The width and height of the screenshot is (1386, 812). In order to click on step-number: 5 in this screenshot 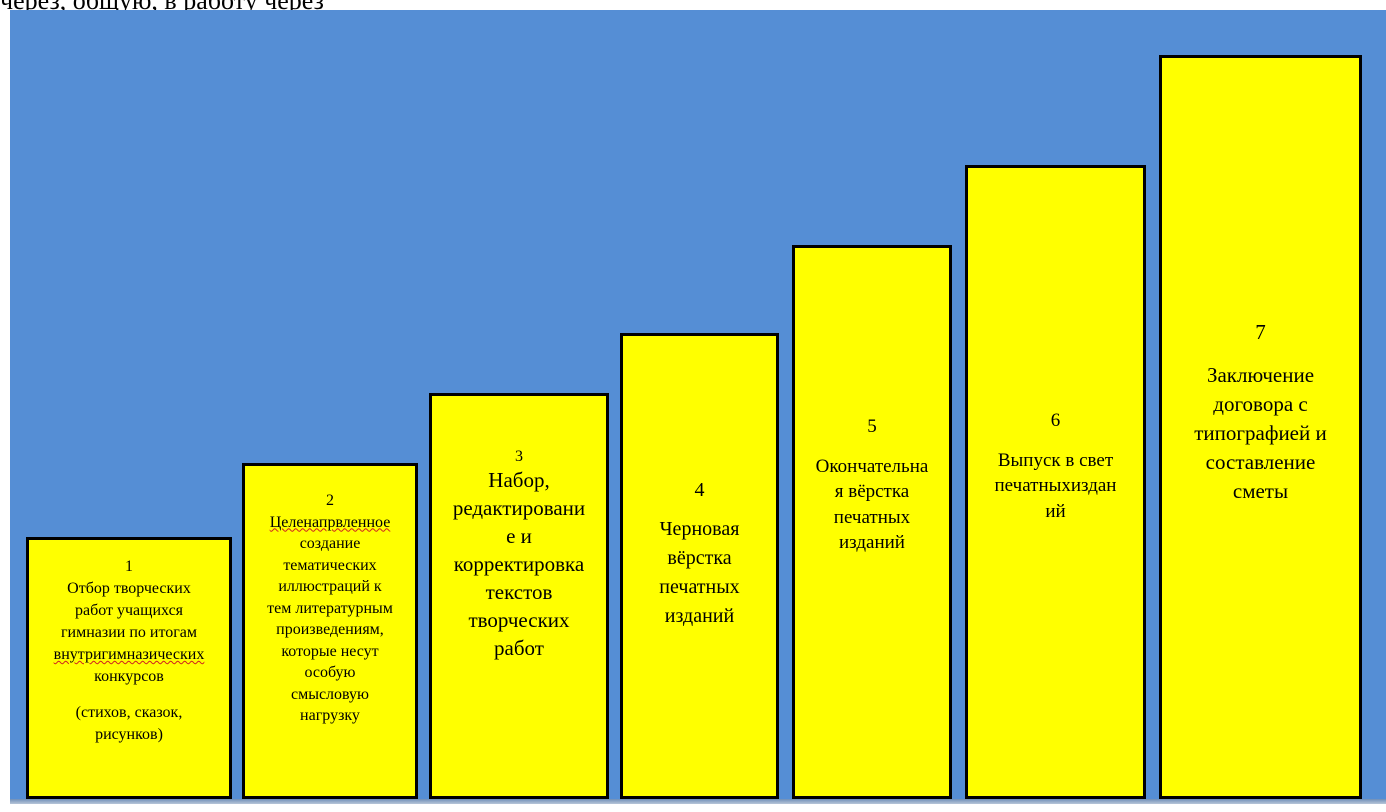, I will do `click(872, 426)`.